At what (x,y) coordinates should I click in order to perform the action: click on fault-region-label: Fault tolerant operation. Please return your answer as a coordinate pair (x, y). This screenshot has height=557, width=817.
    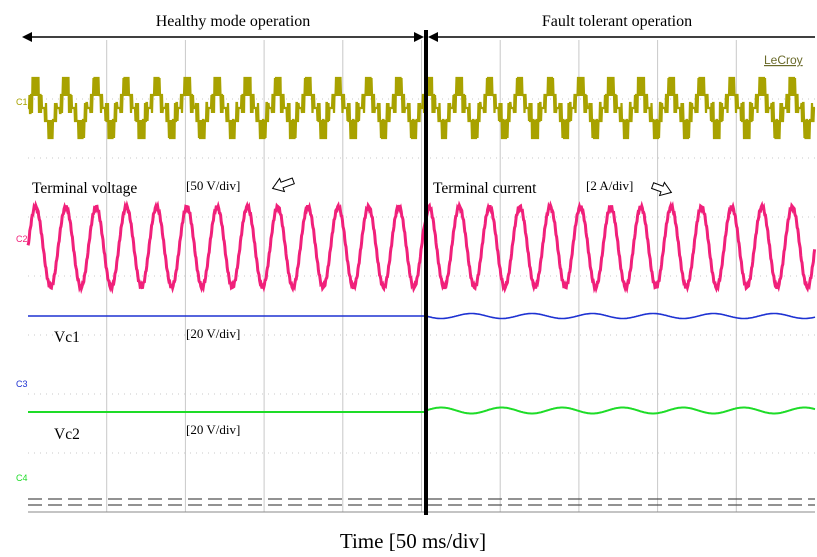
    Looking at the image, I should click on (617, 21).